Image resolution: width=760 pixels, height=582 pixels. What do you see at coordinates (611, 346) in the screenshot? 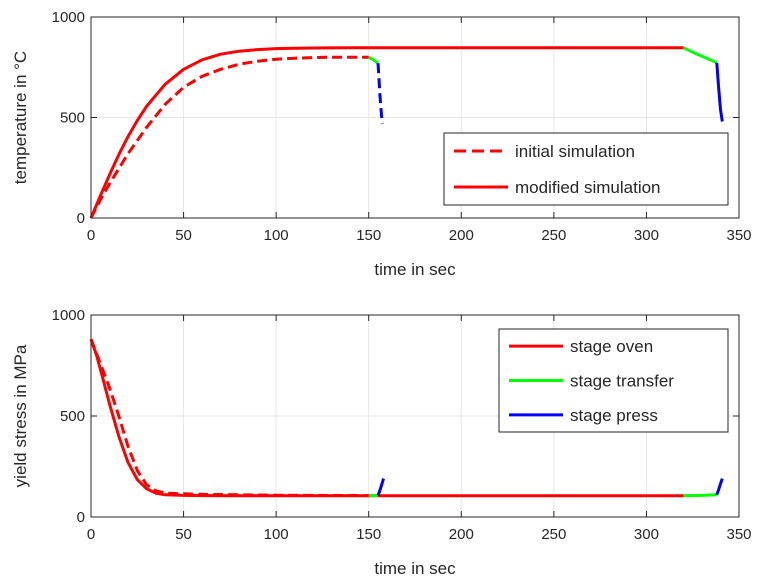
I see `legend-label: stage oven` at bounding box center [611, 346].